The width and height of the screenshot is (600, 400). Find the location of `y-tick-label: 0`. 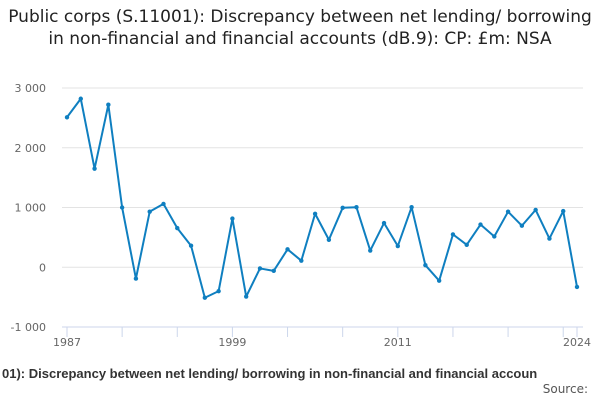

y-tick-label: 0 is located at coordinates (42, 267).